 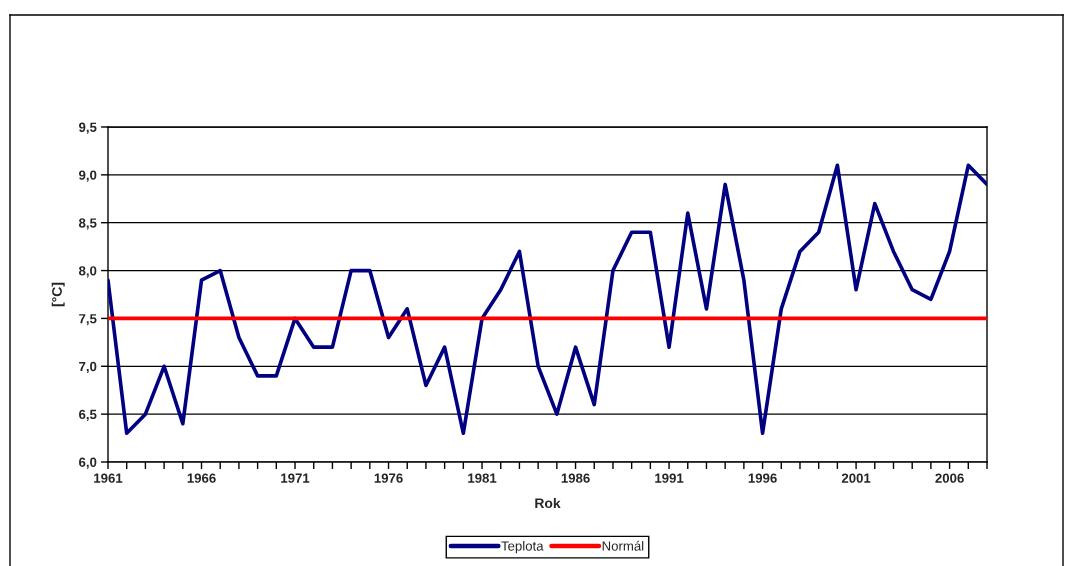 What do you see at coordinates (88, 176) in the screenshot?
I see `y-tick-label: 9,0` at bounding box center [88, 176].